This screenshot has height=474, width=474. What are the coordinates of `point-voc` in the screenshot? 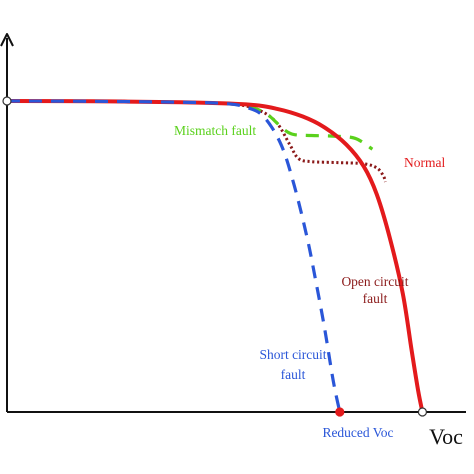 It's located at (422, 412).